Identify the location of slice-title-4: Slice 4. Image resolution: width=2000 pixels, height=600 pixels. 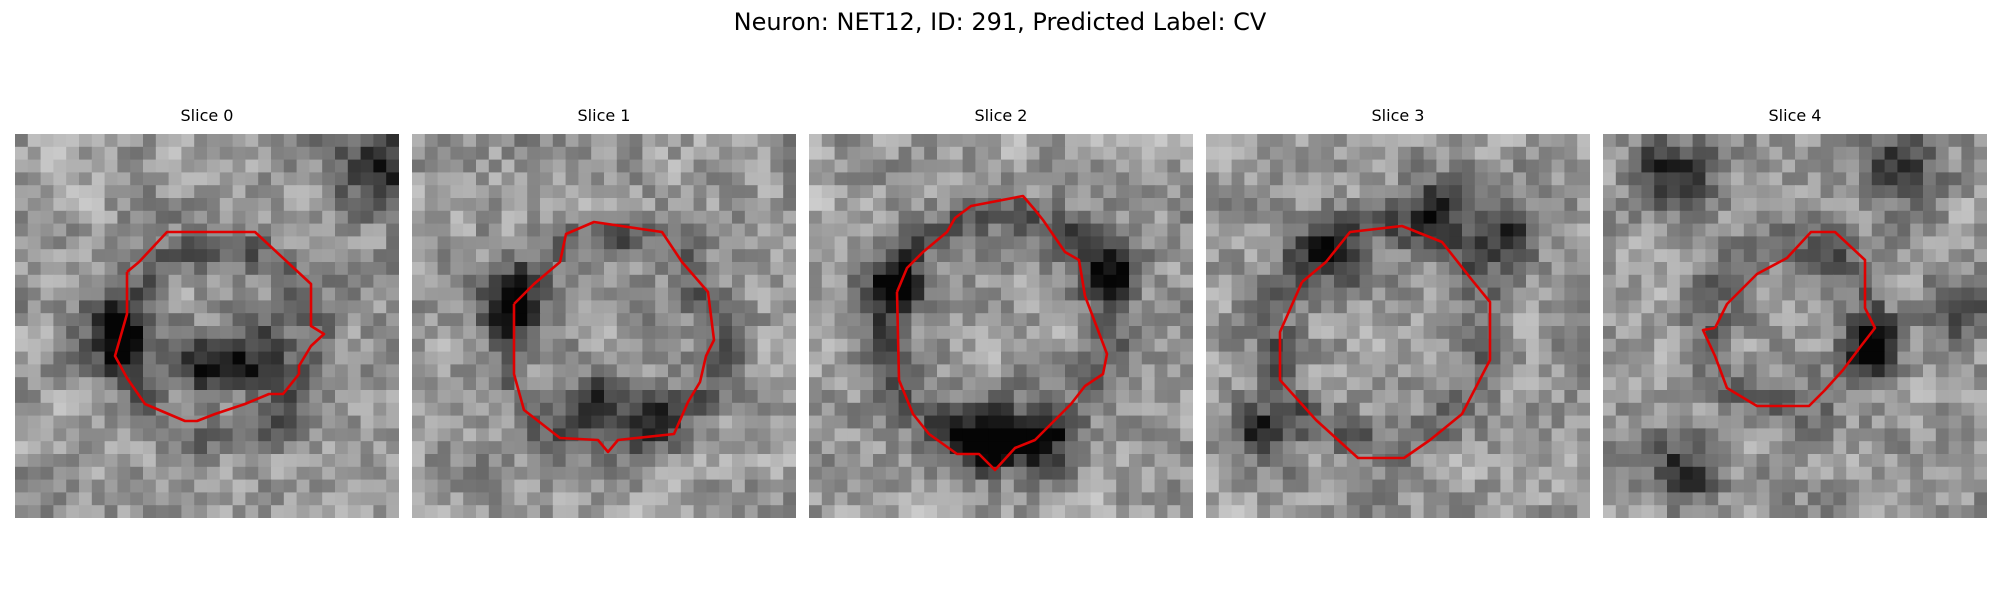
(1795, 115).